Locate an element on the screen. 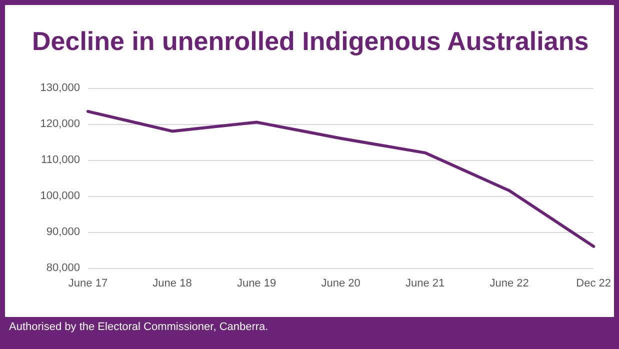  x-tick-label: June 21 is located at coordinates (425, 284).